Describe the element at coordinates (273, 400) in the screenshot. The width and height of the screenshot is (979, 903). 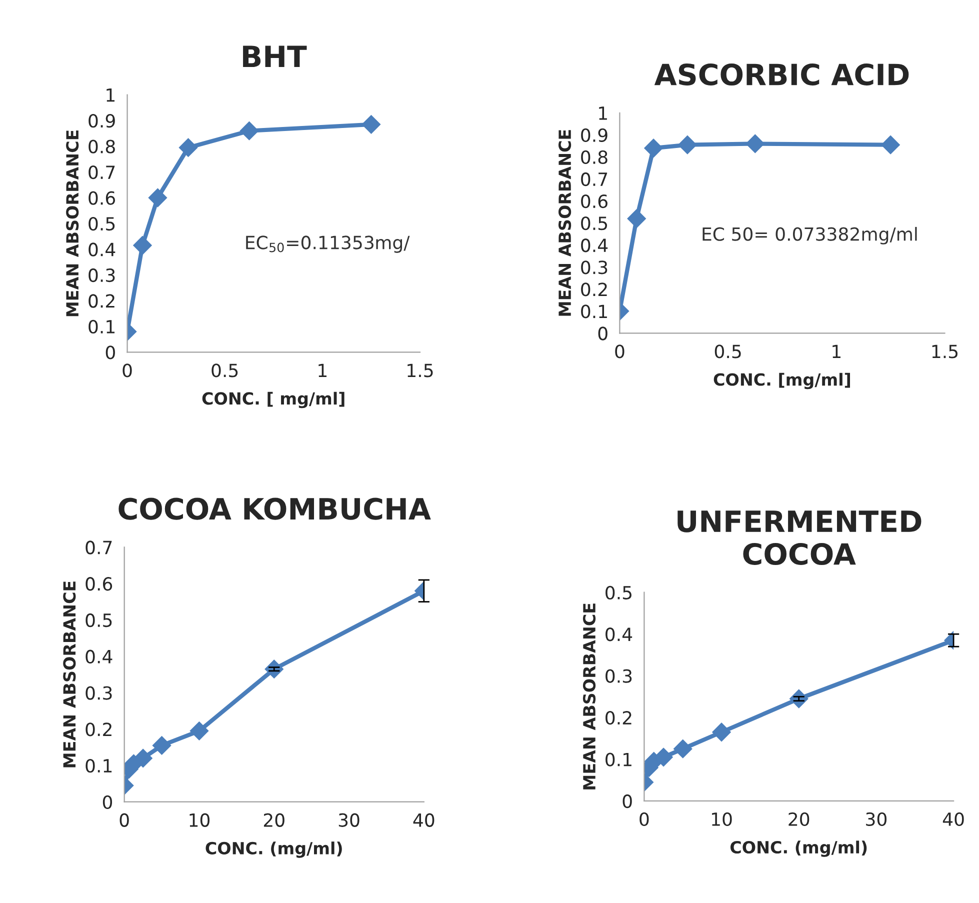
I see `x-axis-title: CONC. [ mg/ml]` at that location.